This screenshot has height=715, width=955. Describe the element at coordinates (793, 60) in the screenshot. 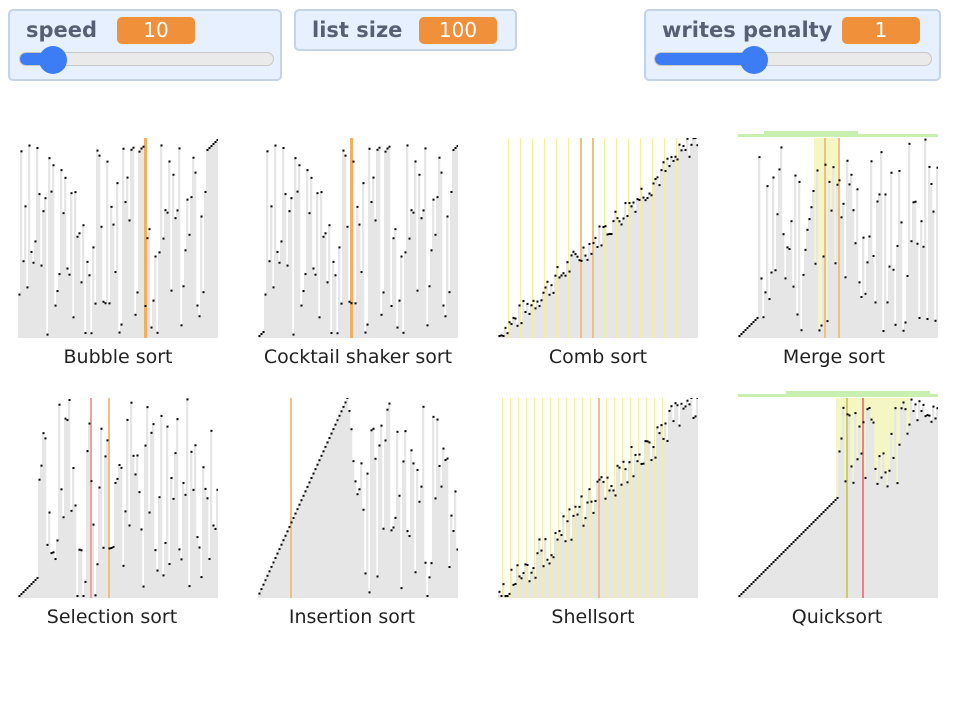

I see `writes-penalty-slider` at that location.